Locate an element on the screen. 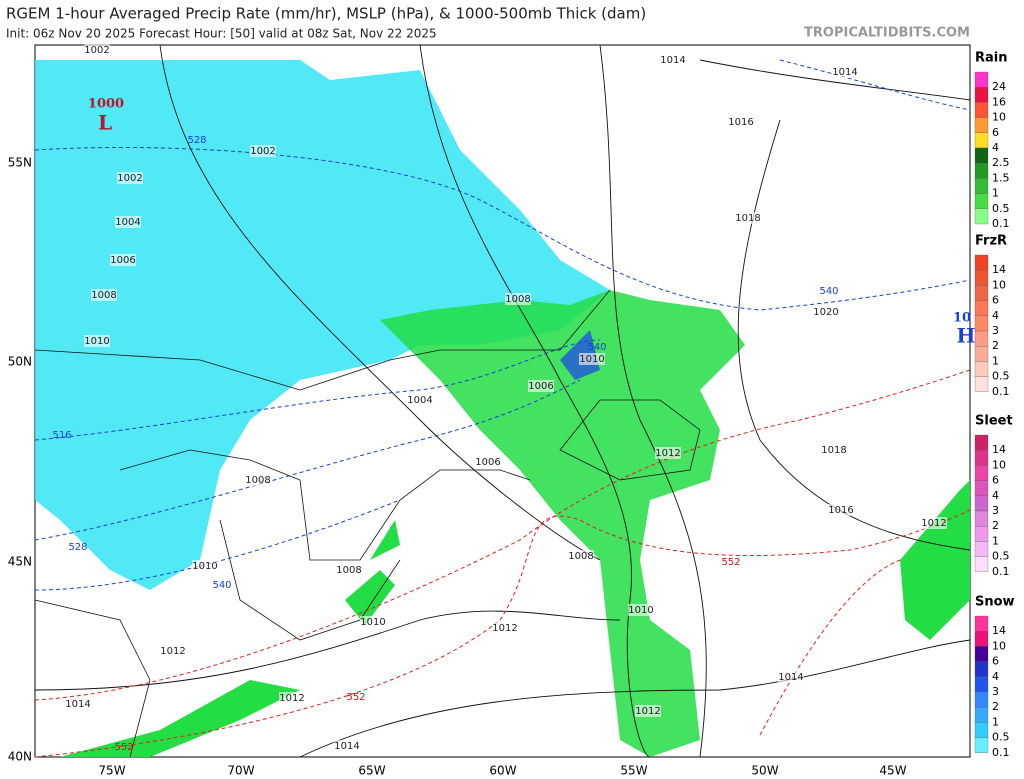  legend-label: 10 is located at coordinates (999, 645).